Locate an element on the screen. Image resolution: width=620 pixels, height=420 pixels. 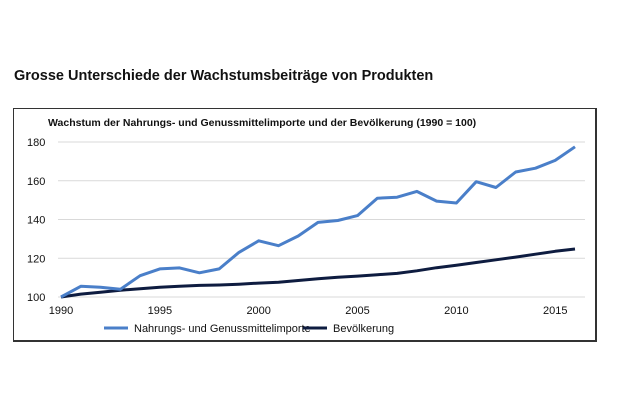
x-tick-label: 2010 is located at coordinates (456, 311).